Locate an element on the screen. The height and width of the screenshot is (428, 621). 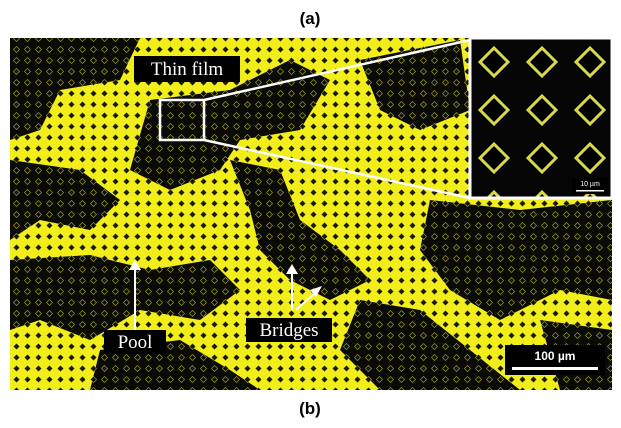
panel-label: (b) is located at coordinates (310, 408).